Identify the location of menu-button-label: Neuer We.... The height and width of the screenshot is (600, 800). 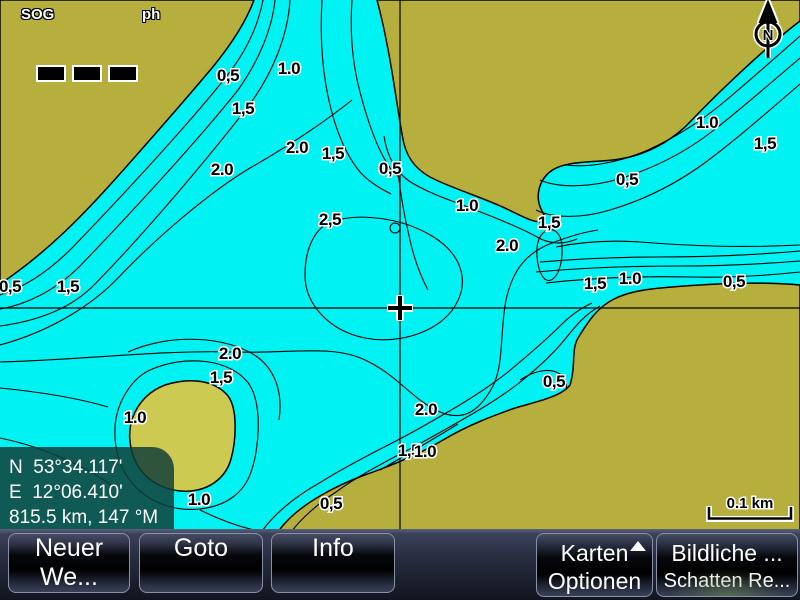
(69, 562).